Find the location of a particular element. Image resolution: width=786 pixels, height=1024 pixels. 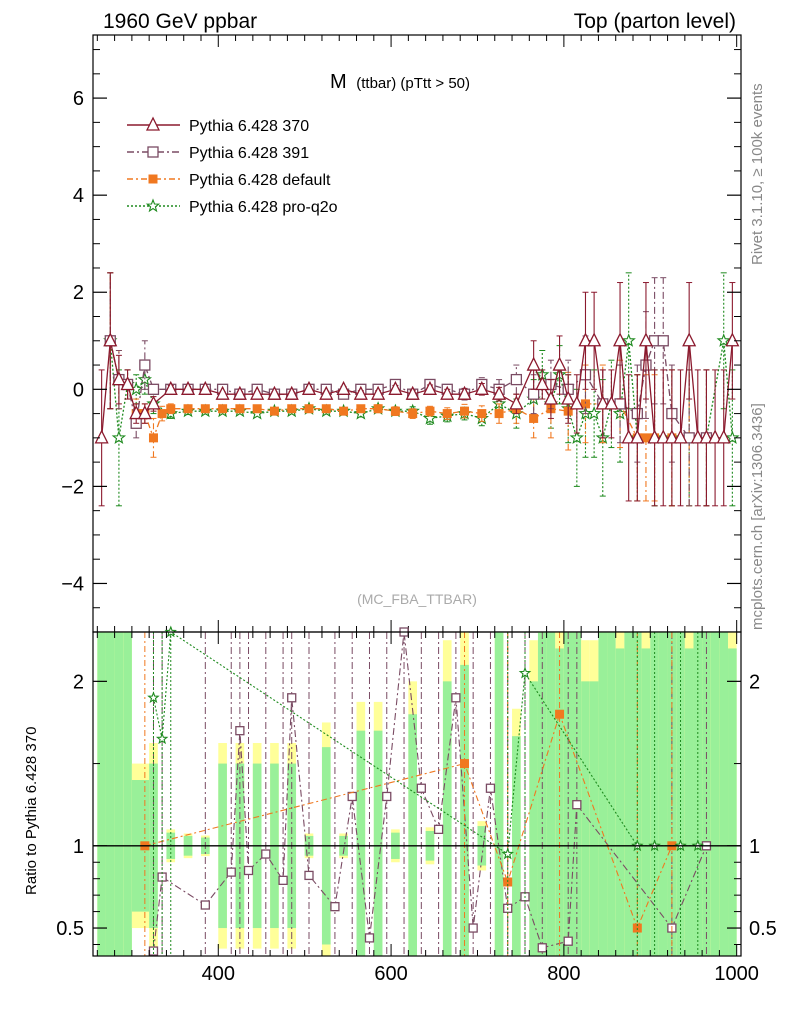

main-ytick-label: 4 is located at coordinates (78, 196).